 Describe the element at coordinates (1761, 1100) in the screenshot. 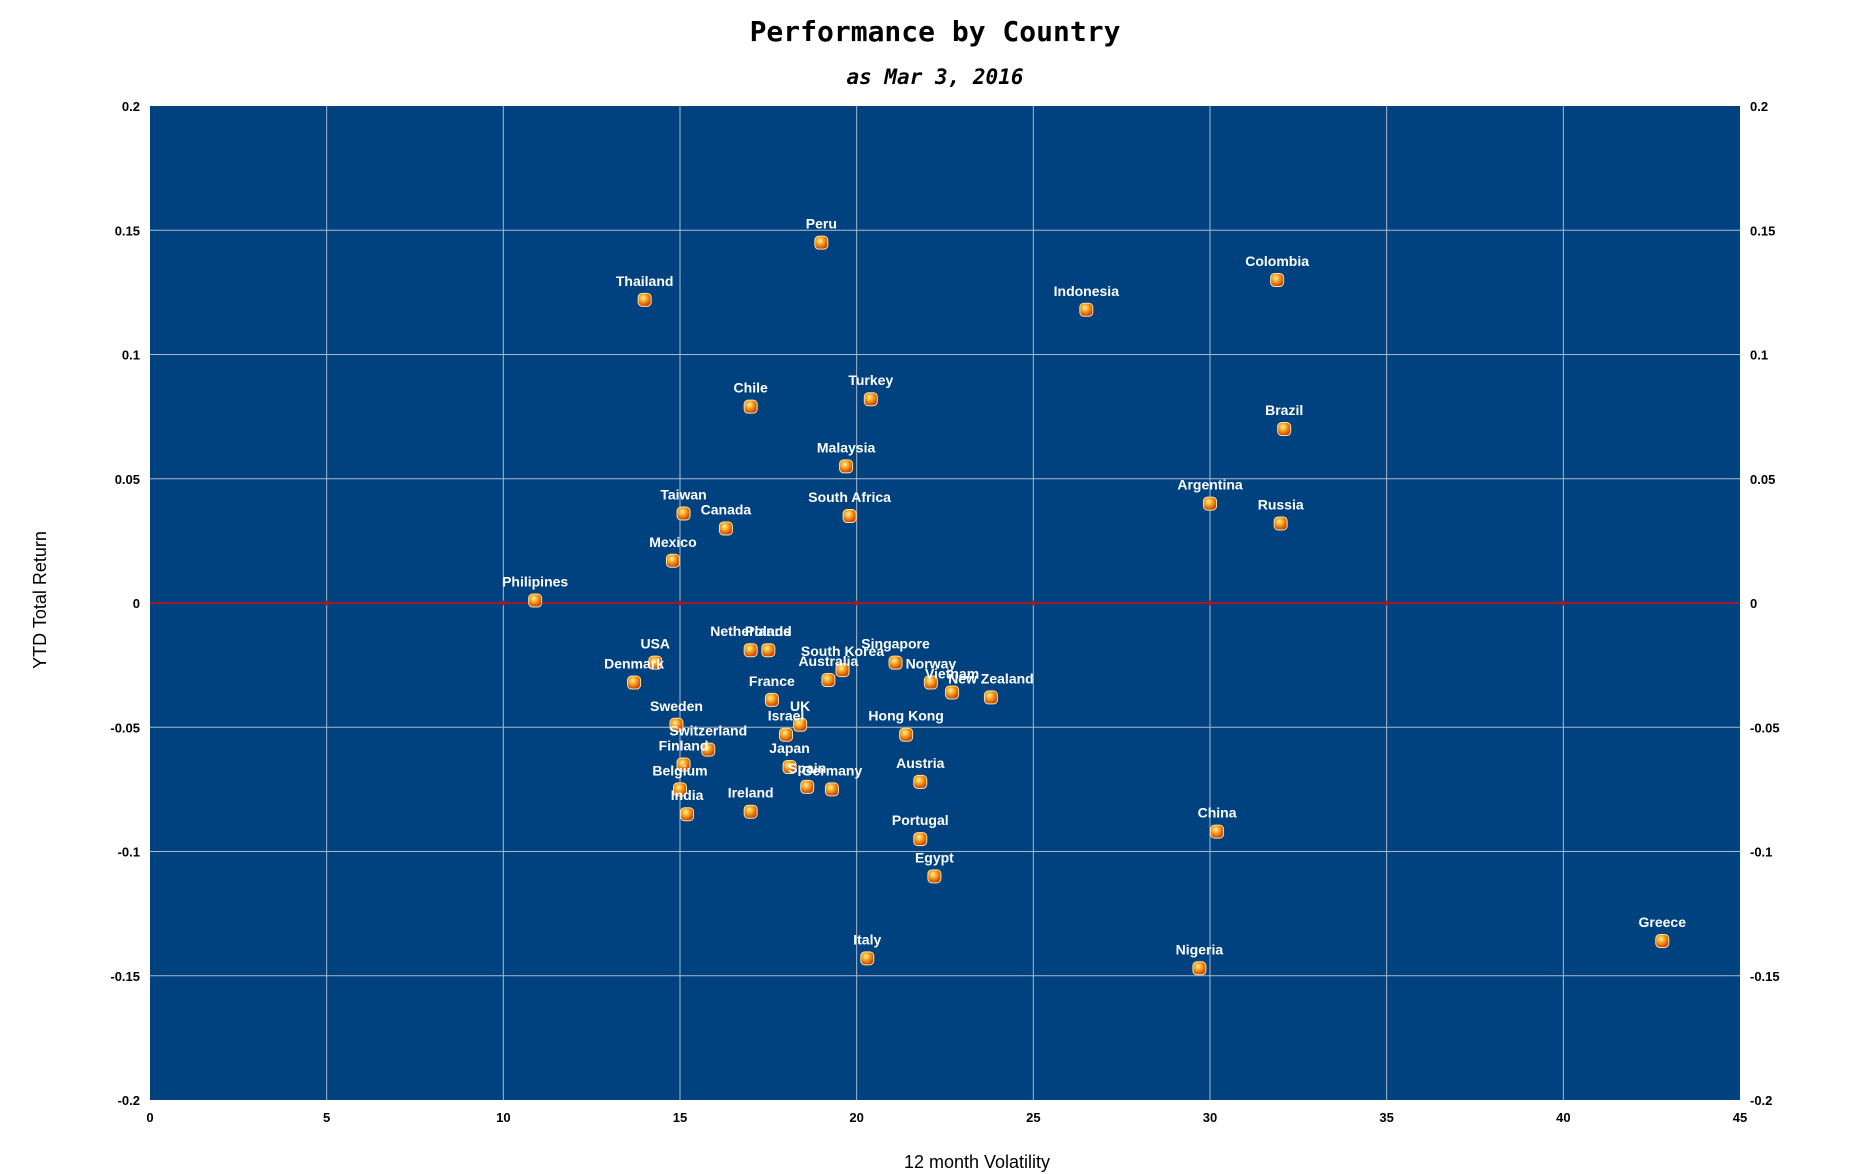

I see `y-tick-label-right: -0.2` at that location.